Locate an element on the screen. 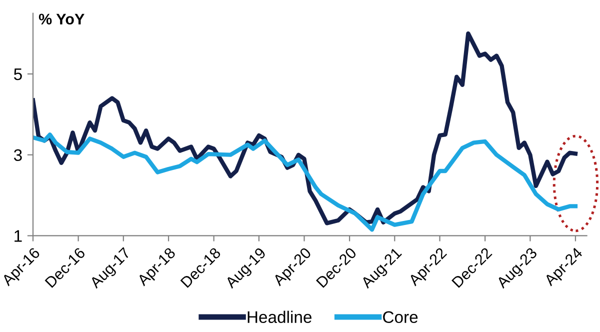 The image size is (600, 332). y-tick-label: 1 is located at coordinates (18, 236).